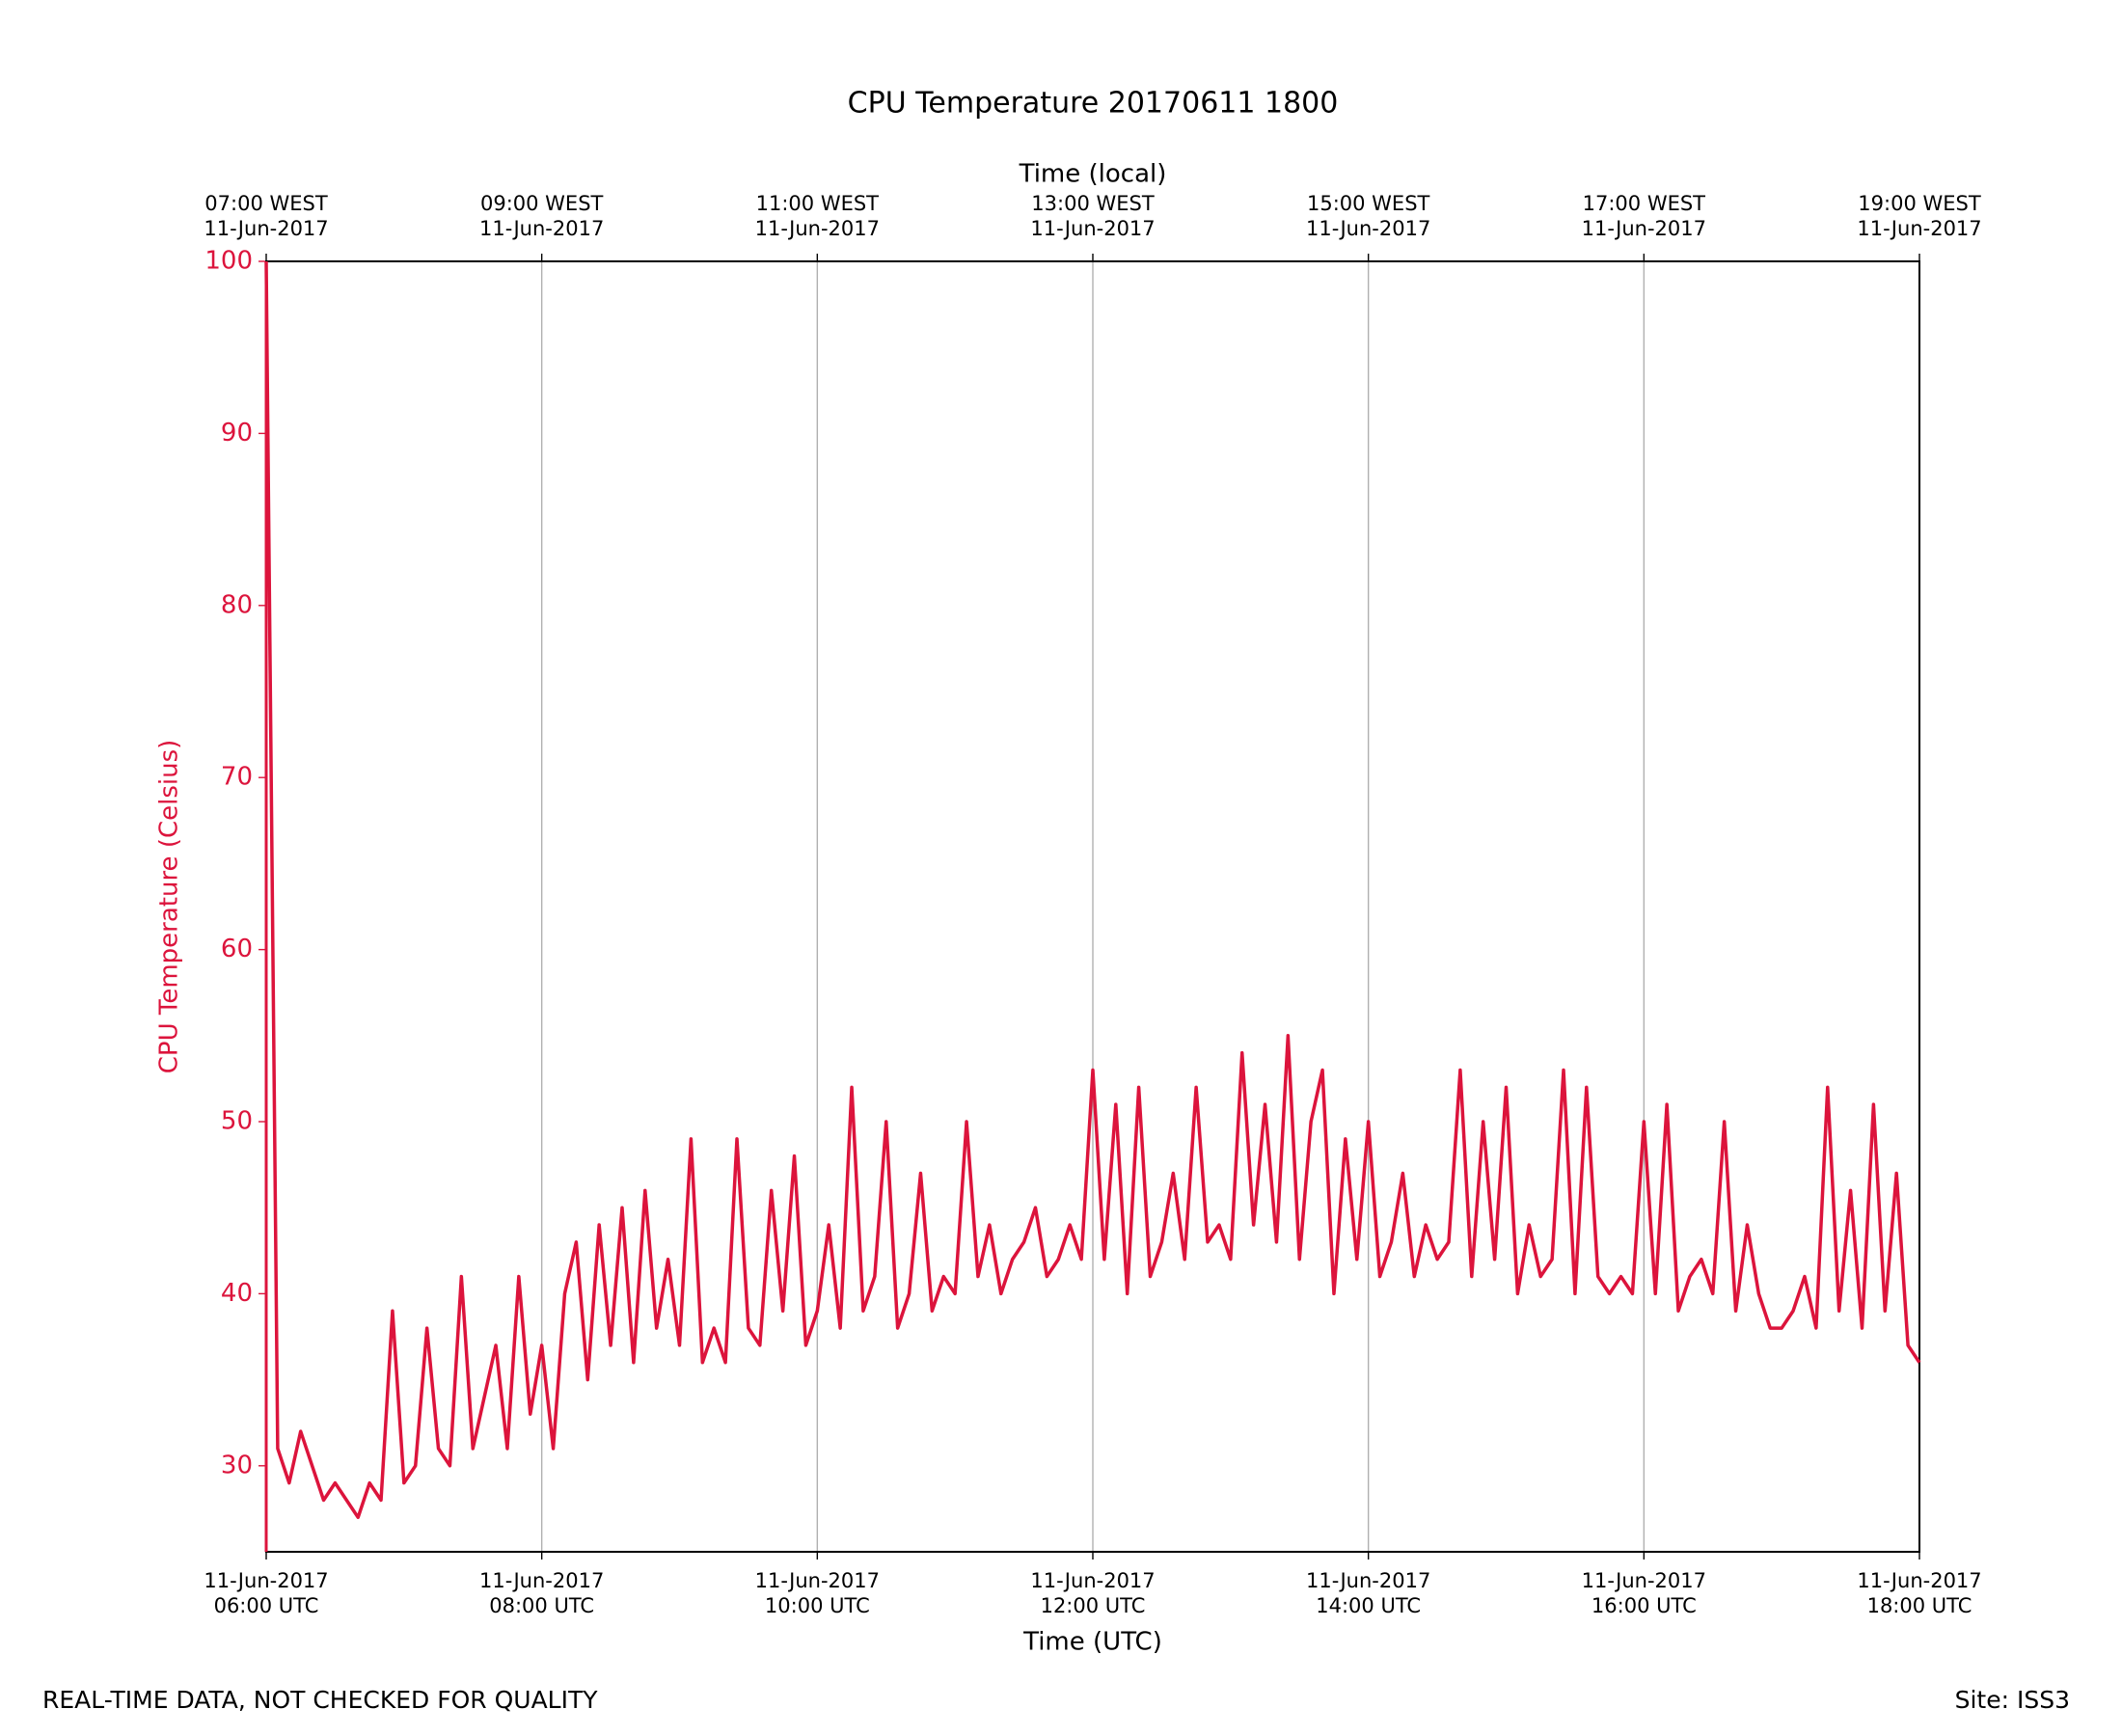 The image size is (2122, 1736). What do you see at coordinates (237, 1121) in the screenshot?
I see `y-tick-label: 50` at bounding box center [237, 1121].